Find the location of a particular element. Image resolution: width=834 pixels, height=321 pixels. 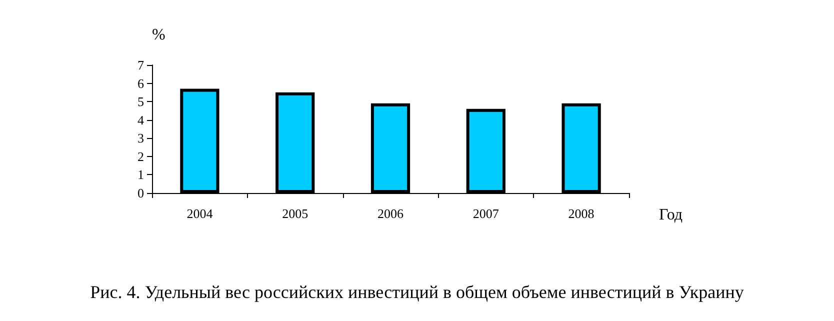

y-axis-title: % is located at coordinates (159, 35).